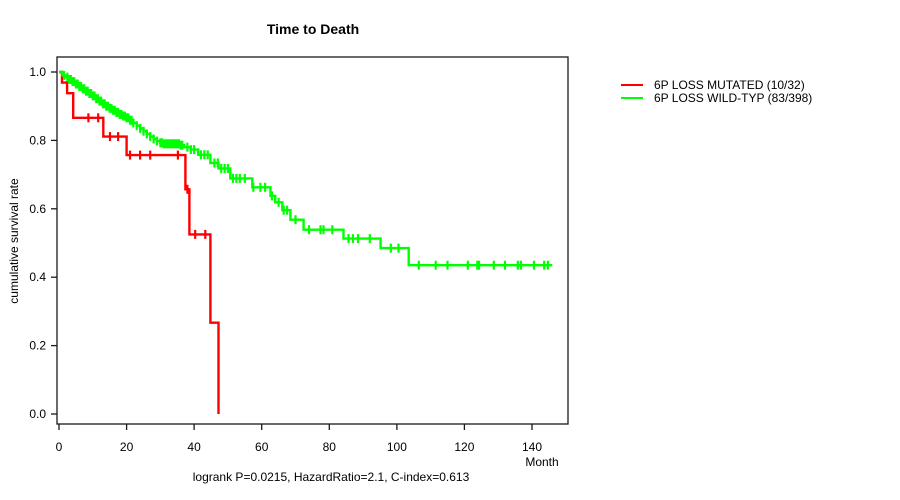  I want to click on chart-title: Time to Death, so click(313, 29).